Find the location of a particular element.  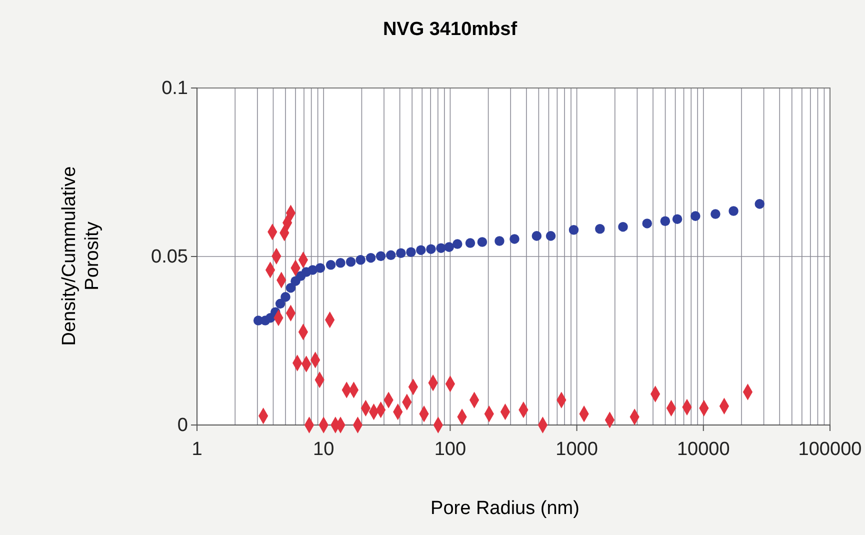

x-tick-label: 10 is located at coordinates (323, 449).